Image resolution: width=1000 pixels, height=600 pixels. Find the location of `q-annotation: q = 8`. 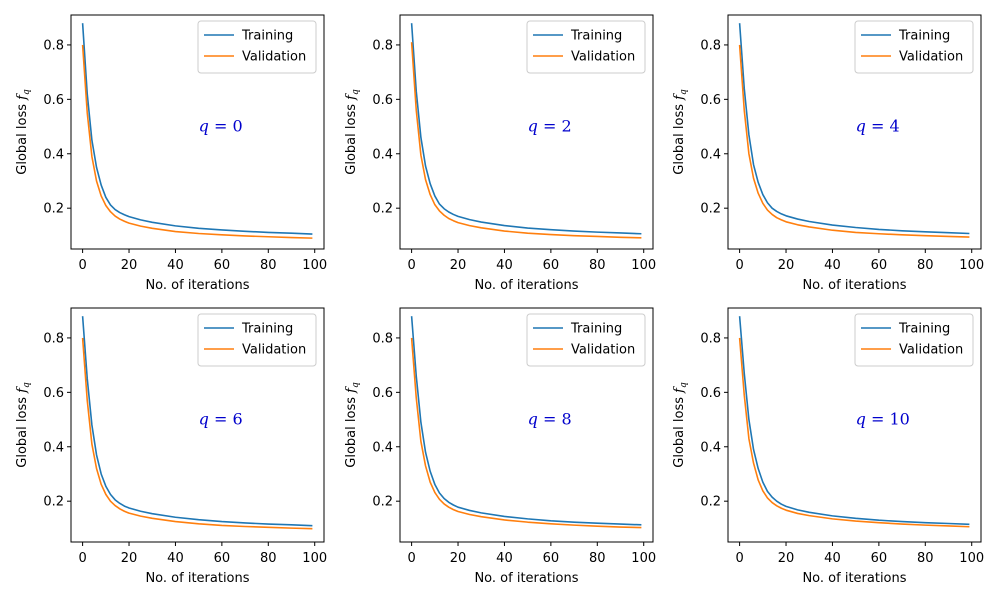

q-annotation: q = 8 is located at coordinates (550, 419).